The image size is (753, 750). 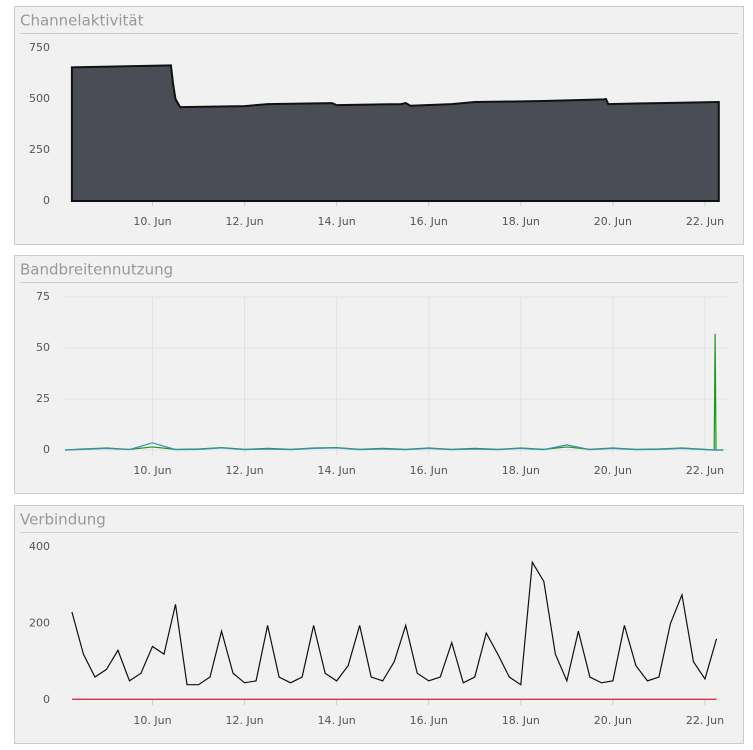 I want to click on y-tick-label: 25, so click(x=43, y=398).